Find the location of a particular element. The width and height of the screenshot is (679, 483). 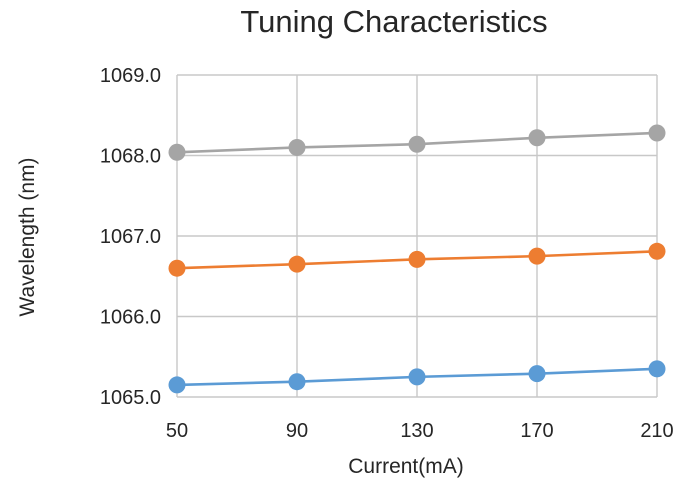

x-tick-label: 130 is located at coordinates (416, 431).